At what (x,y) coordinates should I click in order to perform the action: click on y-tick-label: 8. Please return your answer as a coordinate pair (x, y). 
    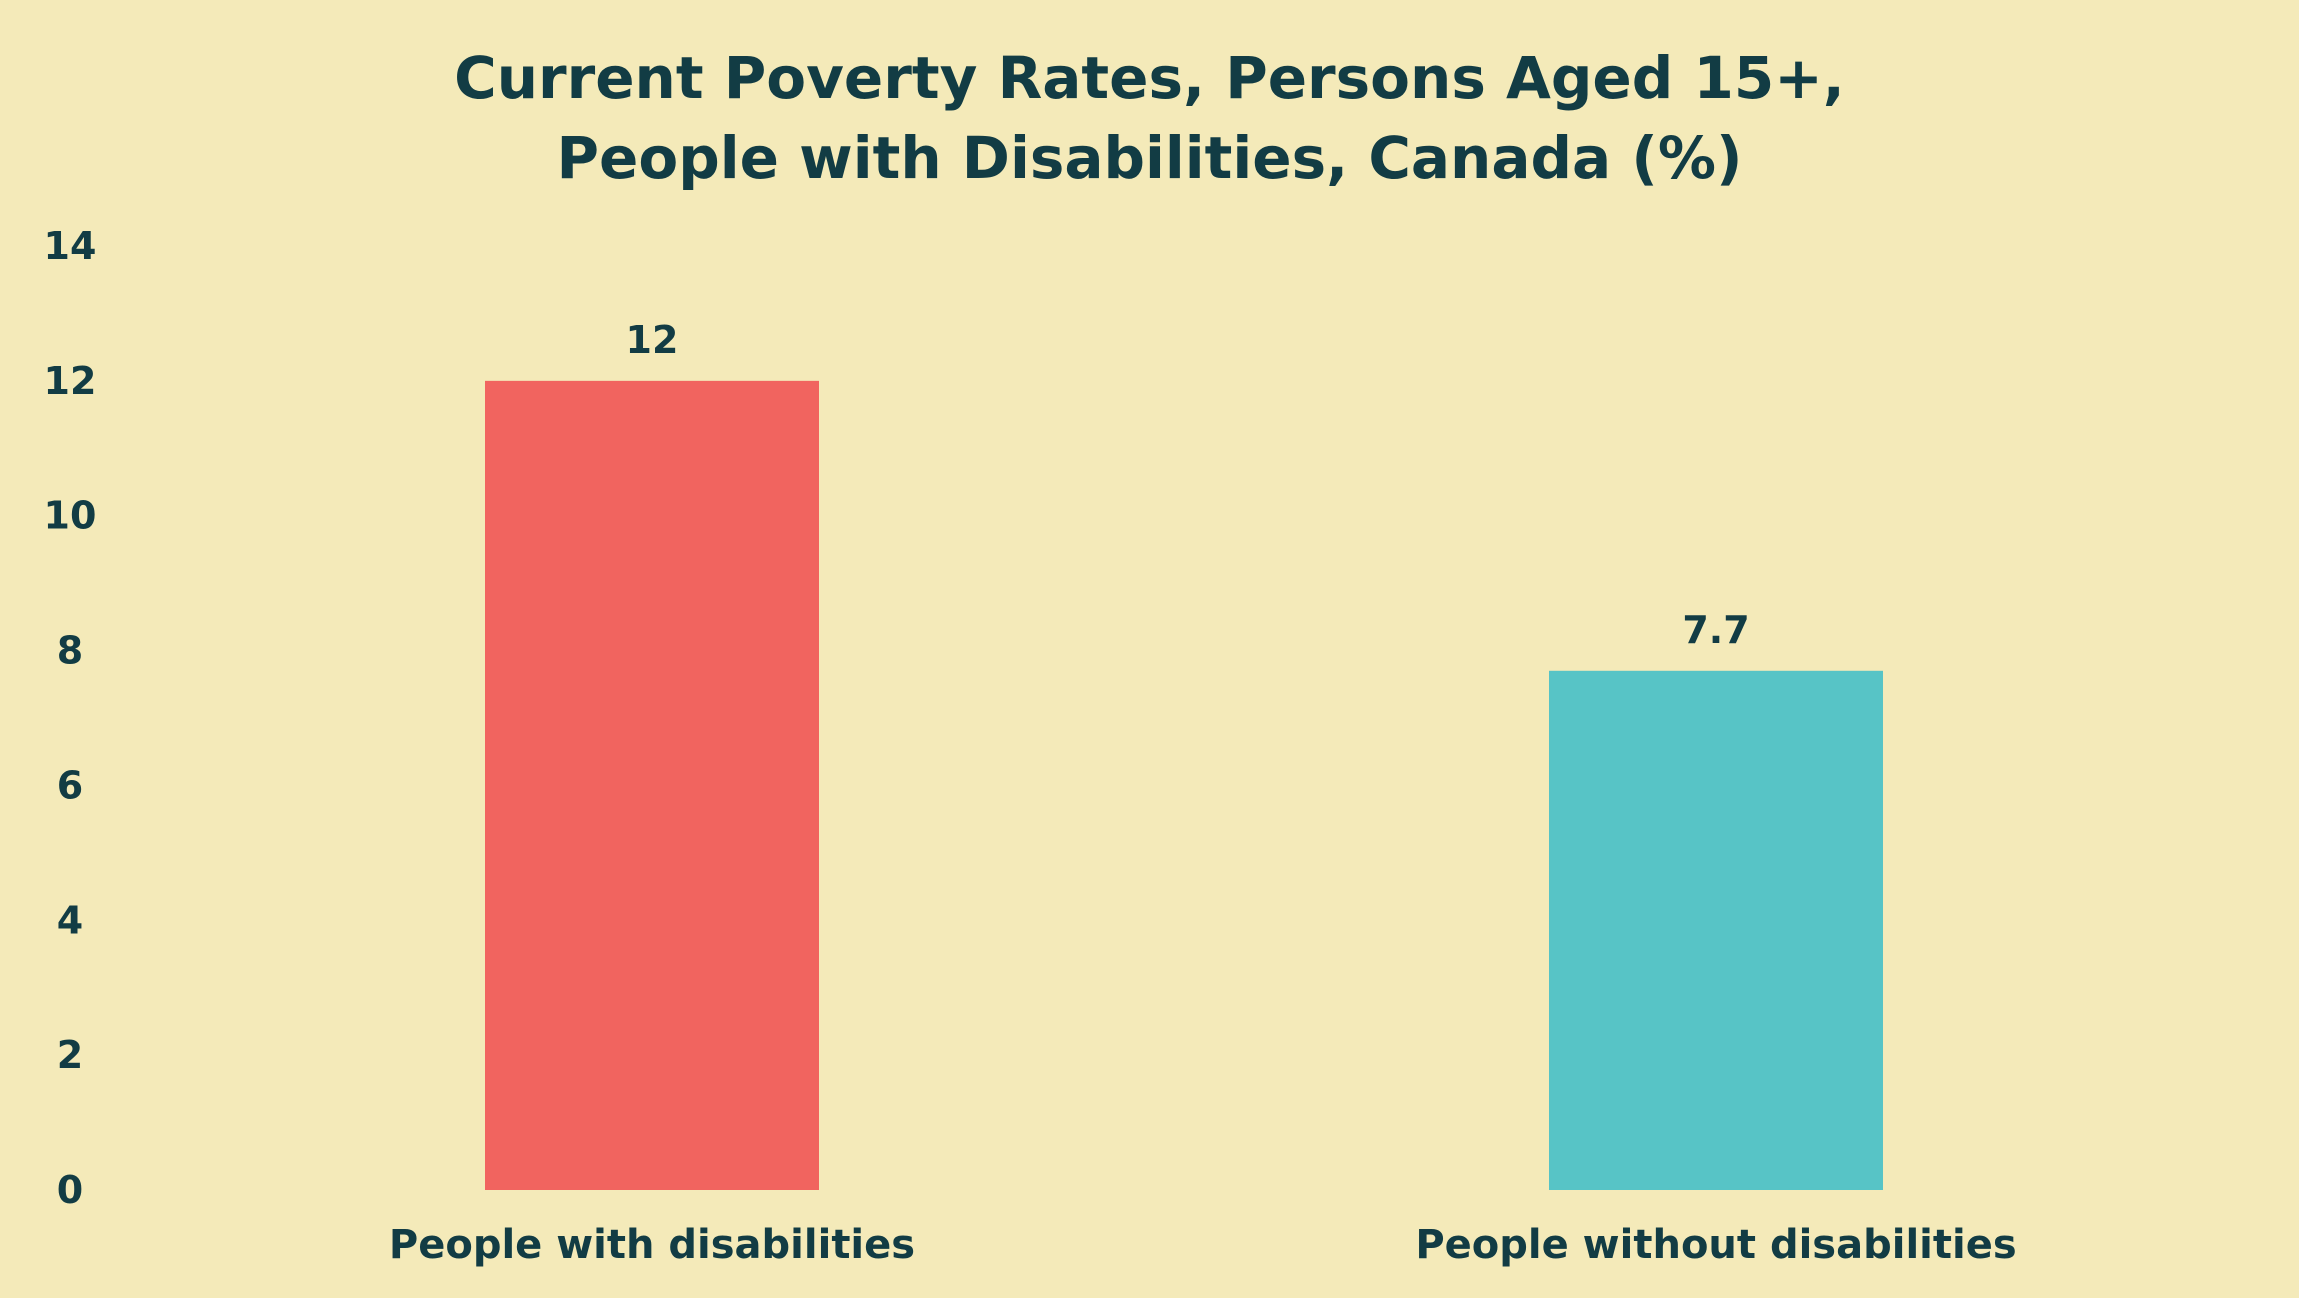
    Looking at the image, I should click on (70, 651).